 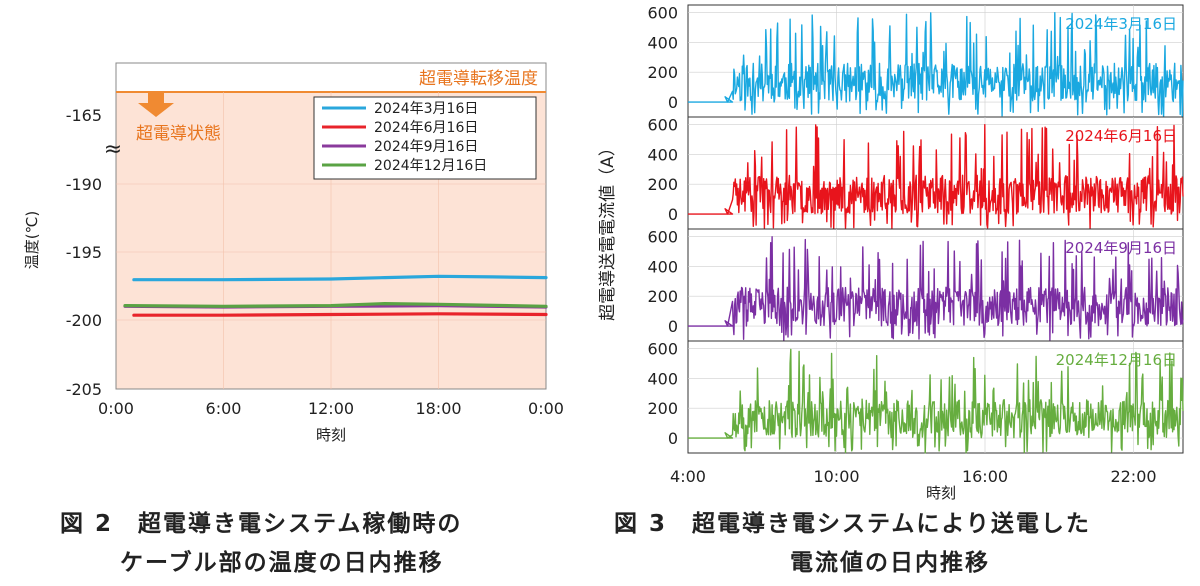 What do you see at coordinates (1133, 476) in the screenshot?
I see `x-tick-label: 22:00` at bounding box center [1133, 476].